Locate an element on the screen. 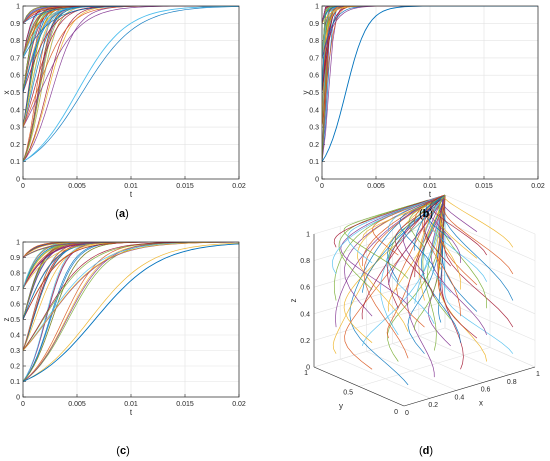 This screenshot has height=461, width=550. y-axis is located at coordinates (359, 386).